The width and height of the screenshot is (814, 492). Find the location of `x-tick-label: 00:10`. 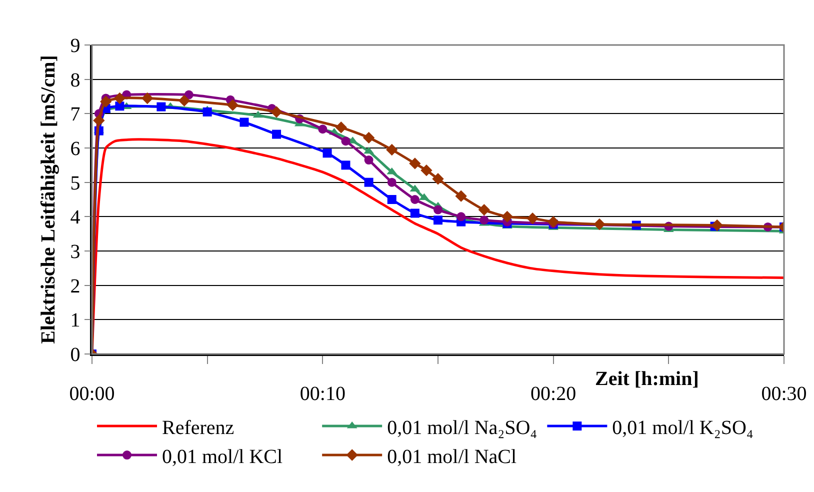

x-tick-label: 00:10 is located at coordinates (323, 393).